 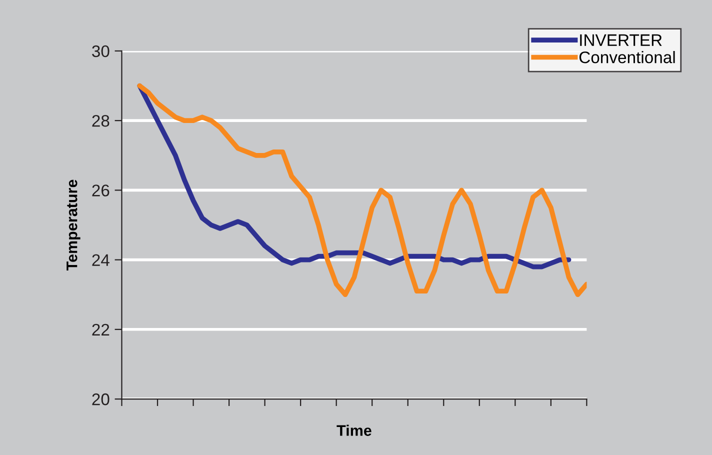 I want to click on y-tick-label: 24, so click(x=101, y=260).